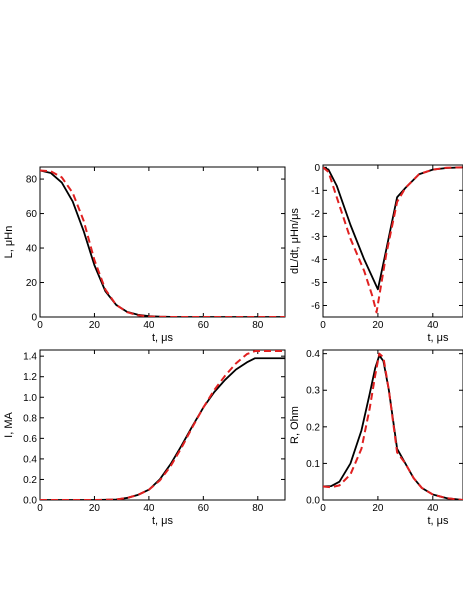  I want to click on y-tick-label: -4, so click(315, 260).